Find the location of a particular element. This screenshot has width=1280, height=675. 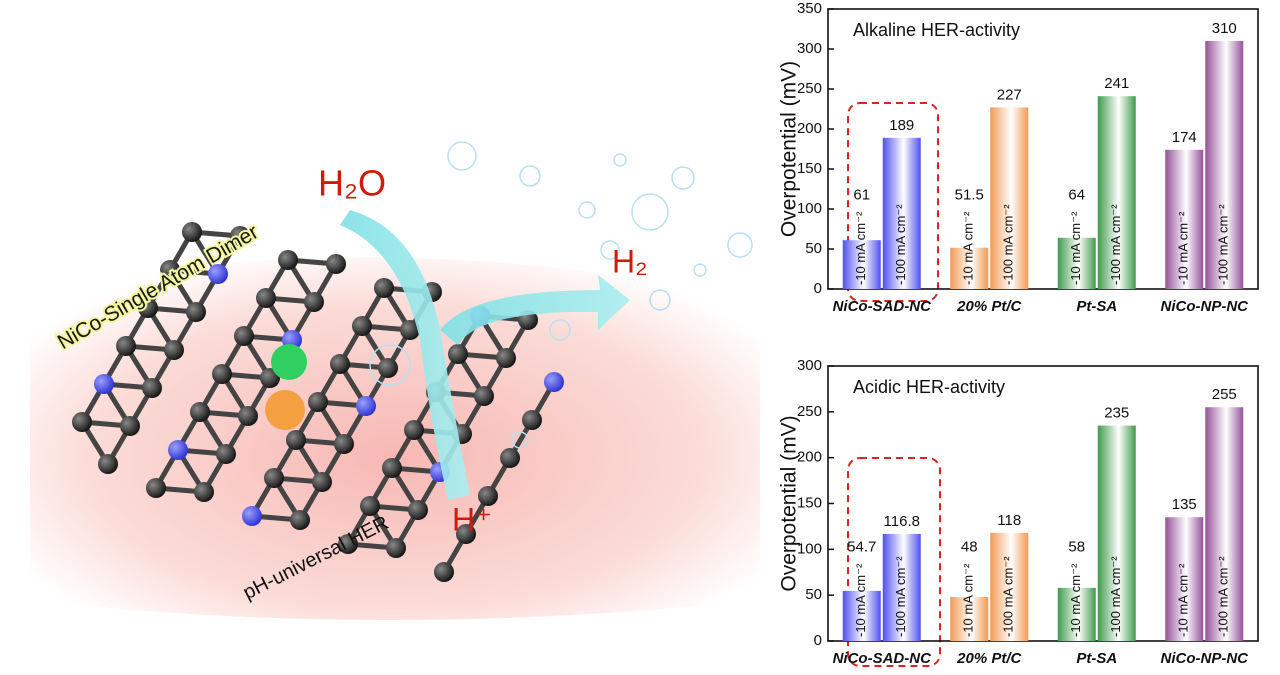

value-label: 116.8 is located at coordinates (902, 521).